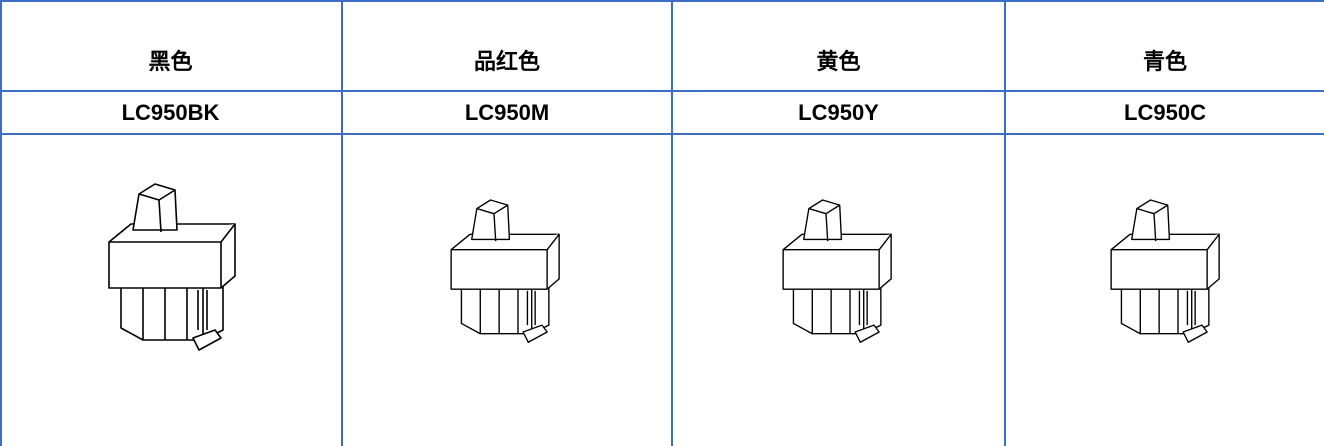  I want to click on header-cell: 青色, so click(1164, 61).